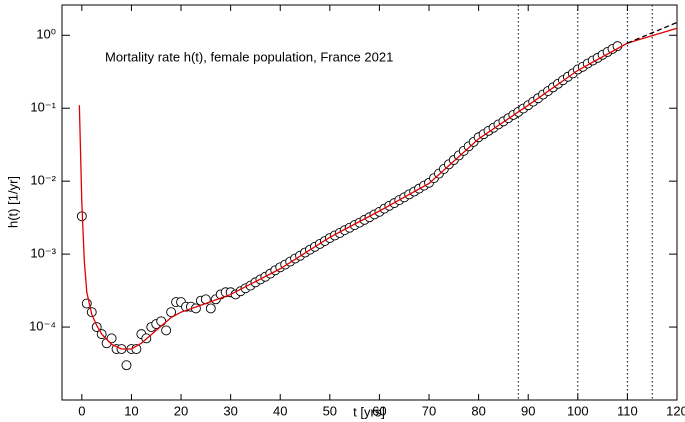 The height and width of the screenshot is (422, 685). Describe the element at coordinates (330, 410) in the screenshot. I see `x-tick-label: 50` at that location.